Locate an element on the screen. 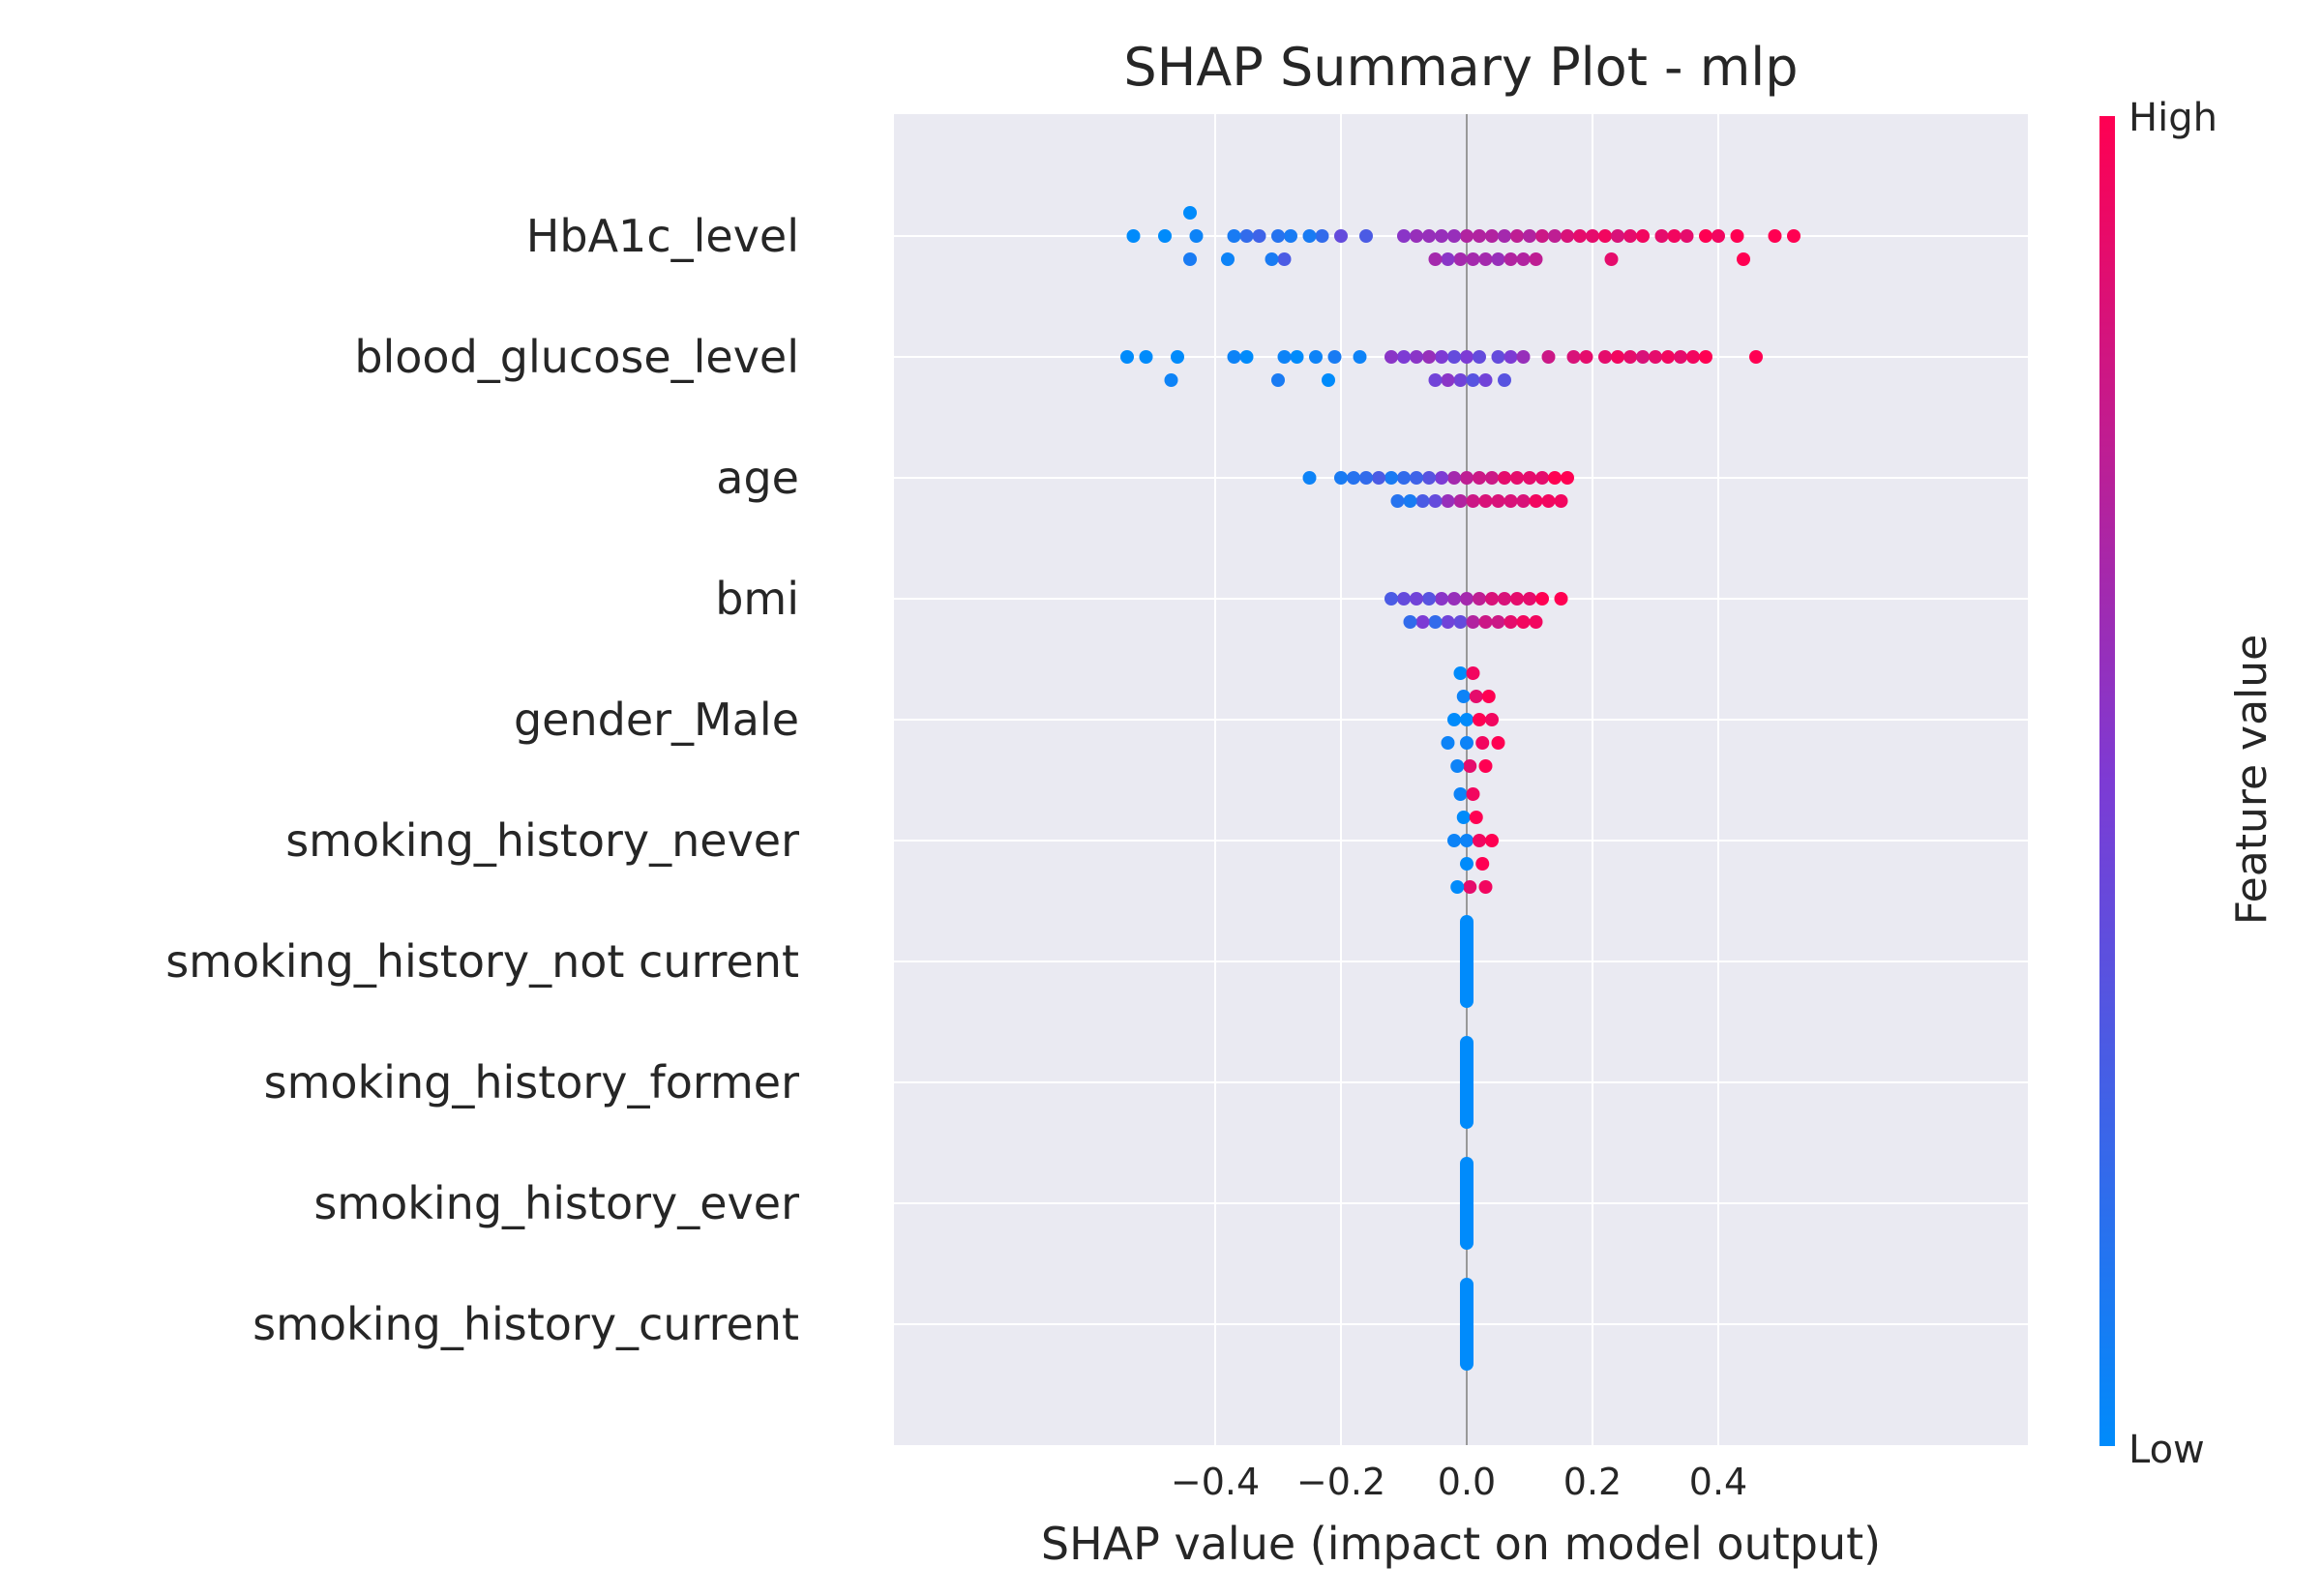 This screenshot has width=2322, height=1596. colorbar-low-label: Low is located at coordinates (2166, 1450).